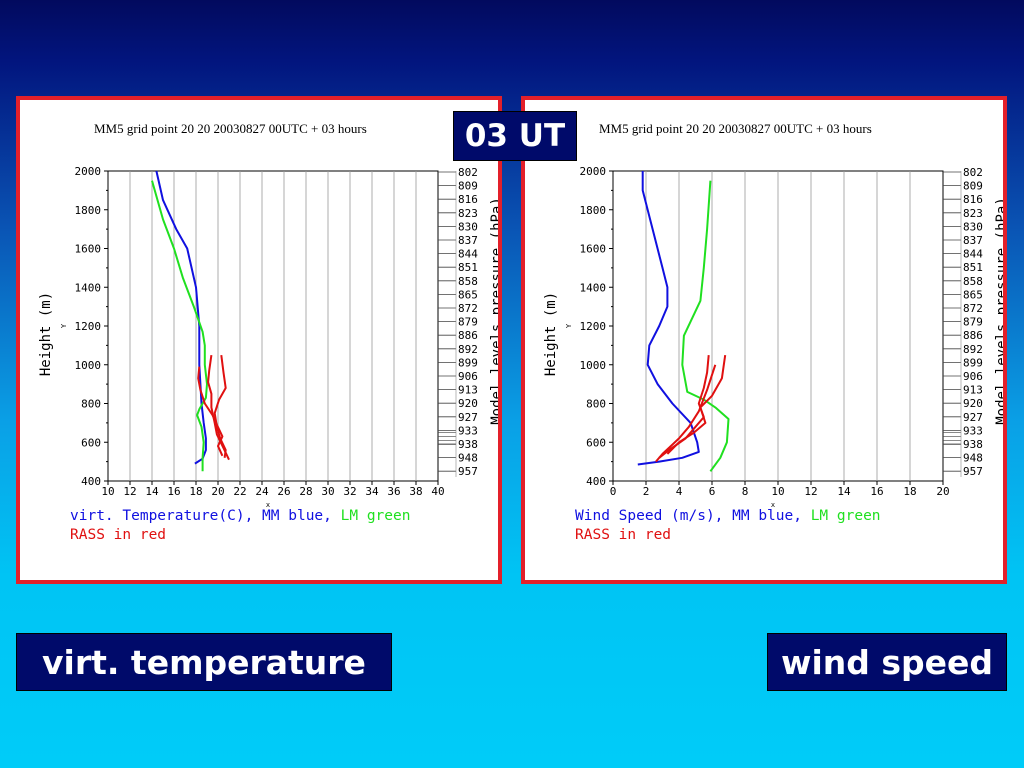  What do you see at coordinates (129, 491) in the screenshot?
I see `x-tick-label: 12` at bounding box center [129, 491].